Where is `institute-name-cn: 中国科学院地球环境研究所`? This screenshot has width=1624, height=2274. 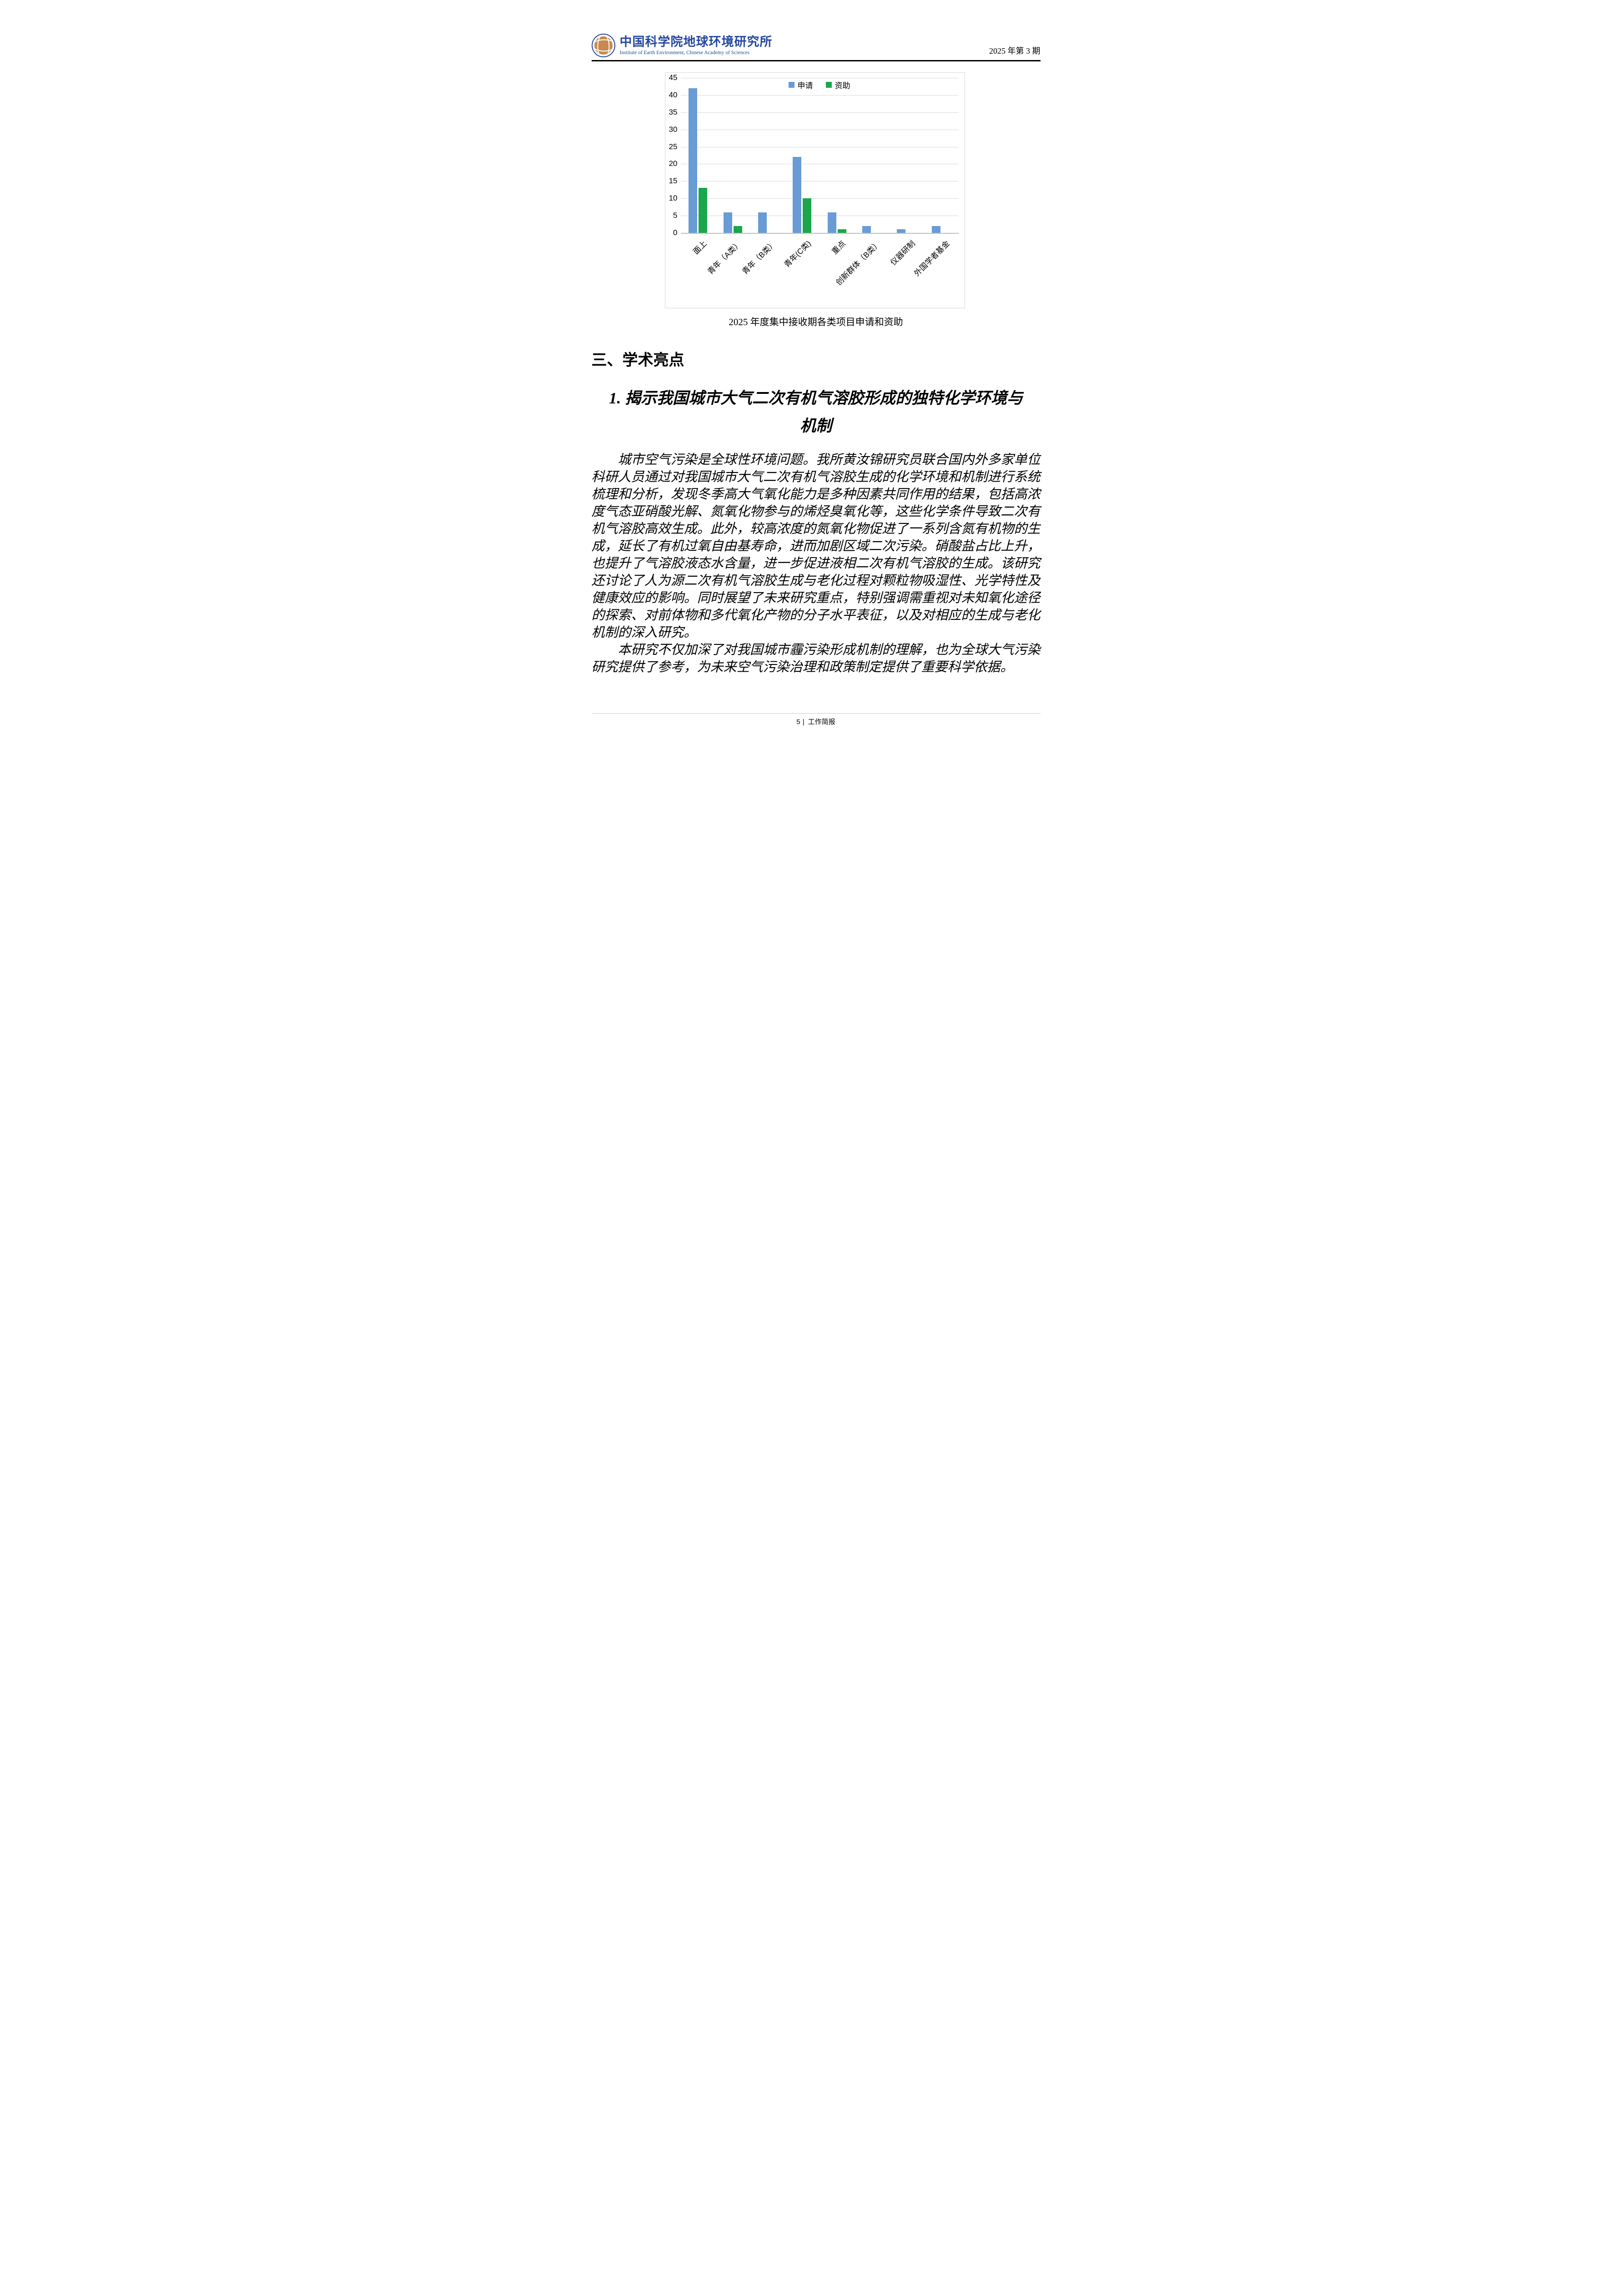 institute-name-cn: 中国科学院地球环境研究所 is located at coordinates (696, 42).